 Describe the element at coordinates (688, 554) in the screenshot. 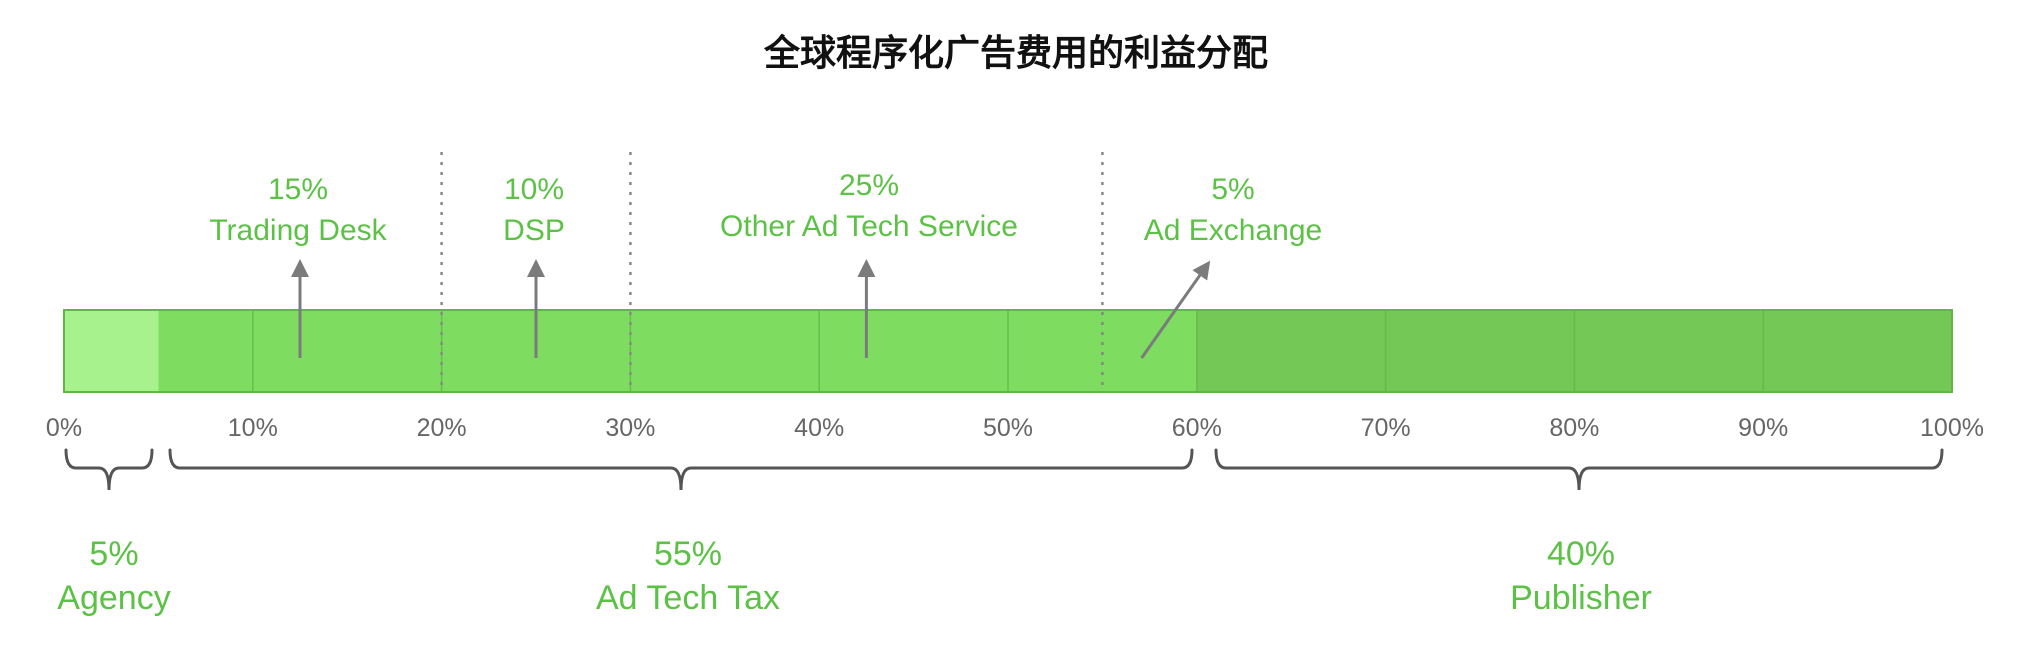

I see `group-value-ad-tech-tax: 55%` at that location.